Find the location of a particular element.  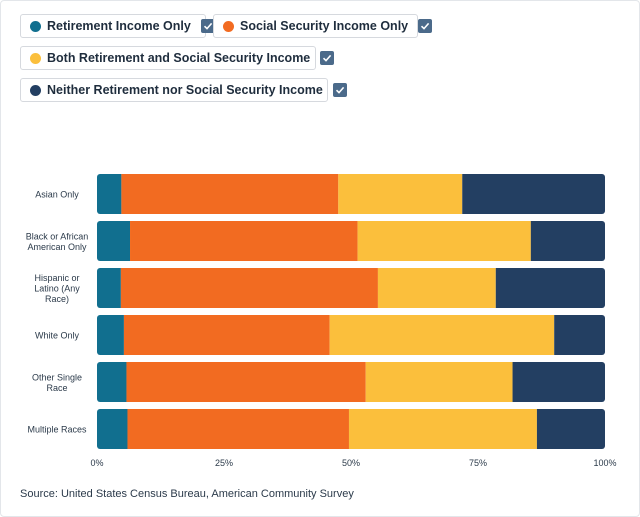

legend-item-social-security-only: Social Security Income Only is located at coordinates (323, 26).